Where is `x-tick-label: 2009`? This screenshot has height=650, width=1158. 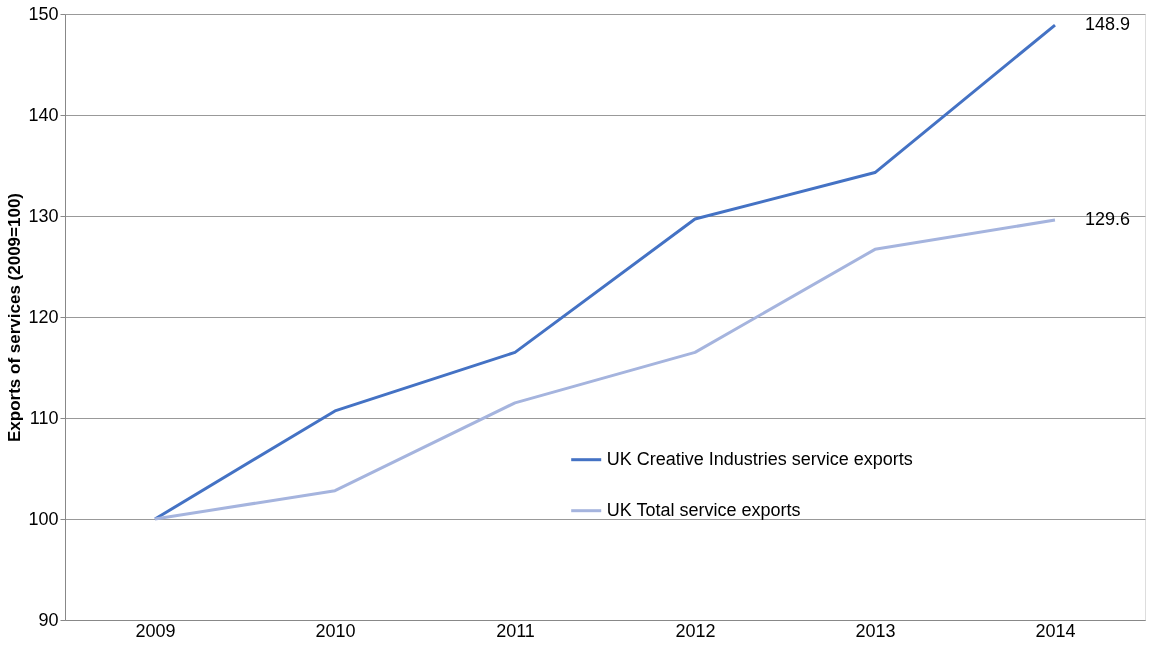 x-tick-label: 2009 is located at coordinates (155, 630).